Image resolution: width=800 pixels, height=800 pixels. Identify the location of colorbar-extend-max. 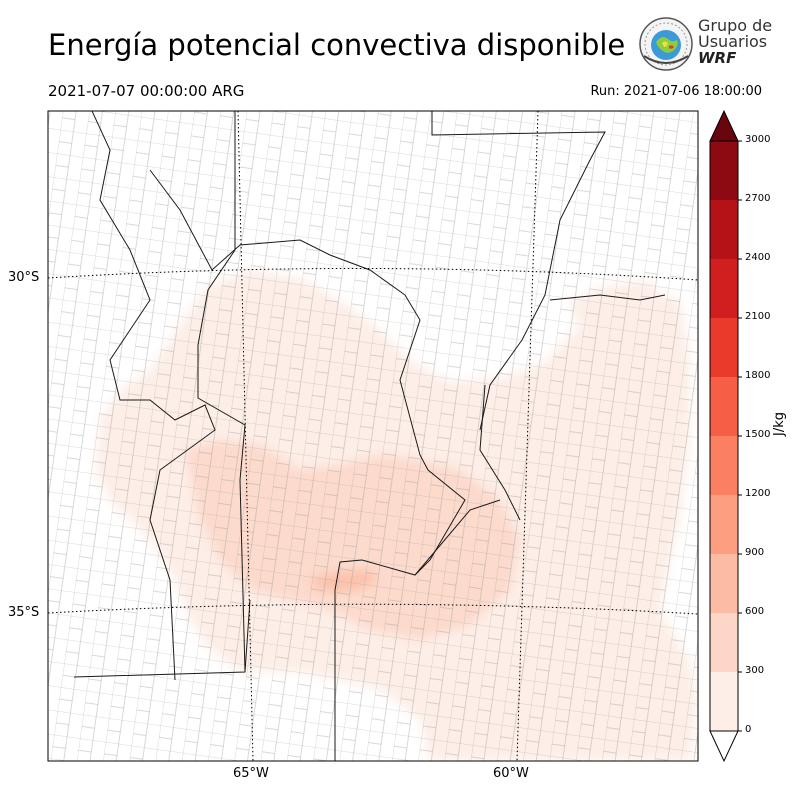
(724, 125).